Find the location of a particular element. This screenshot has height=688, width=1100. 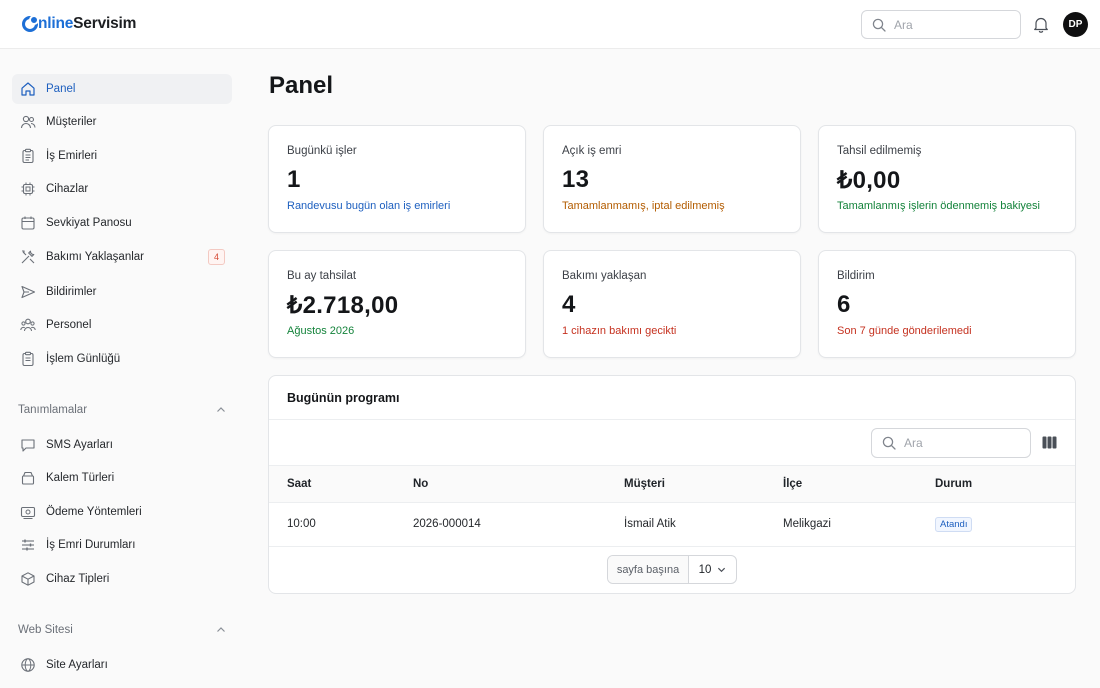

sidebar-item-customers: Müşteriler is located at coordinates (122, 122).